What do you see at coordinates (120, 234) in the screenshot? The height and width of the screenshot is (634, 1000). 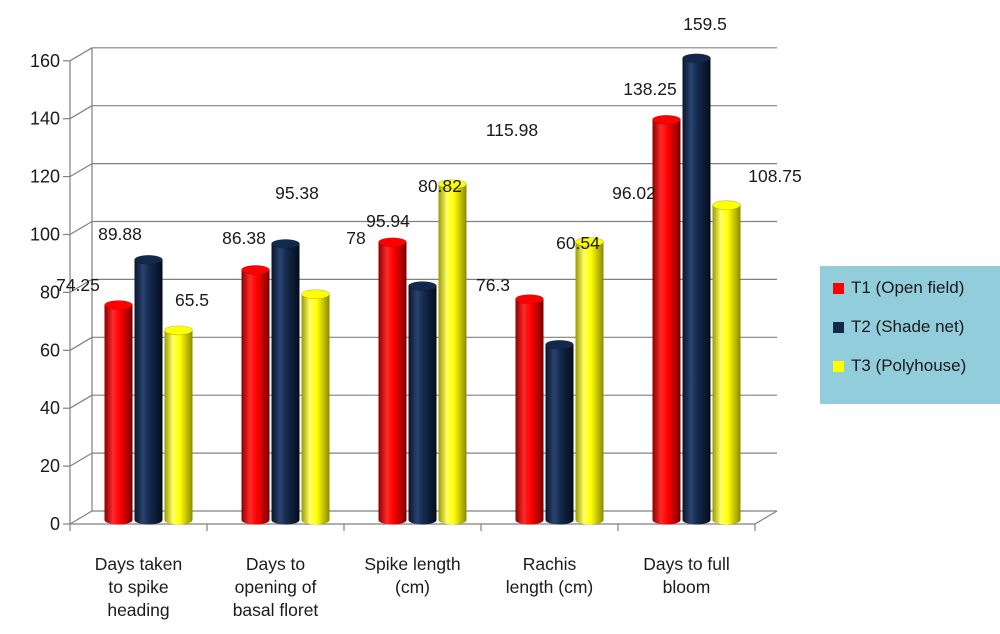 I see `data-label: 89.88` at bounding box center [120, 234].